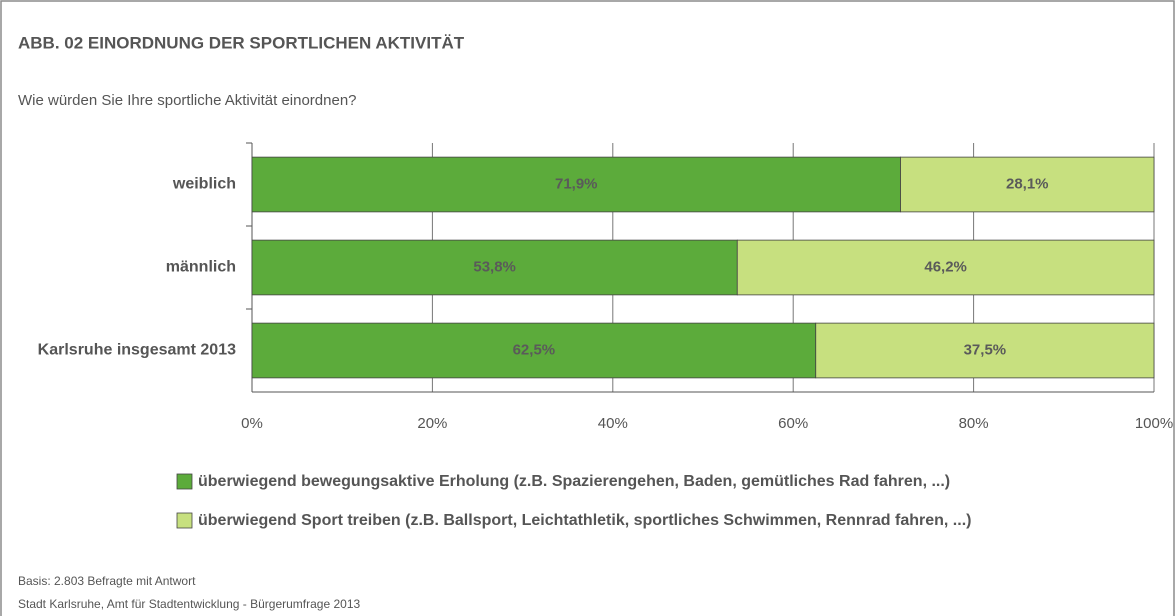  Describe the element at coordinates (432, 423) in the screenshot. I see `x-tick-label: 20%` at that location.